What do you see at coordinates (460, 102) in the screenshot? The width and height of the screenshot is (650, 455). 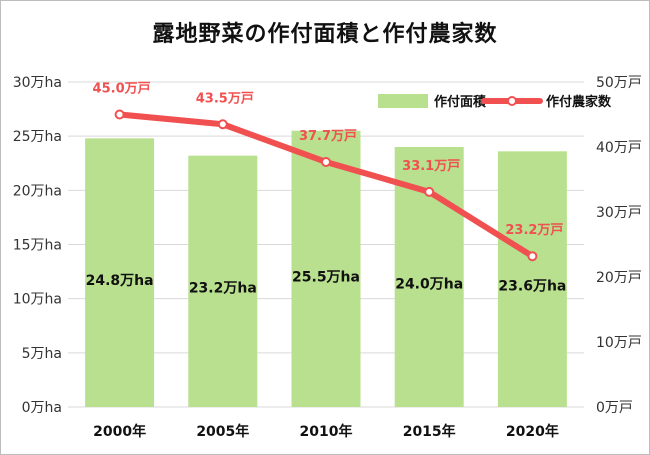 I see `legend-label-bar: 作付面積` at bounding box center [460, 102].